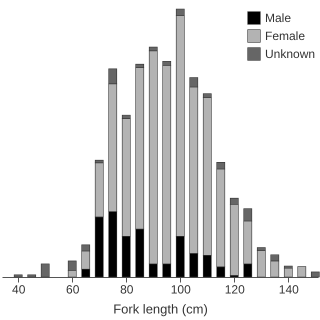 Image resolution: width=320 pixels, height=320 pixels. I want to click on legend-label: Male, so click(278, 18).